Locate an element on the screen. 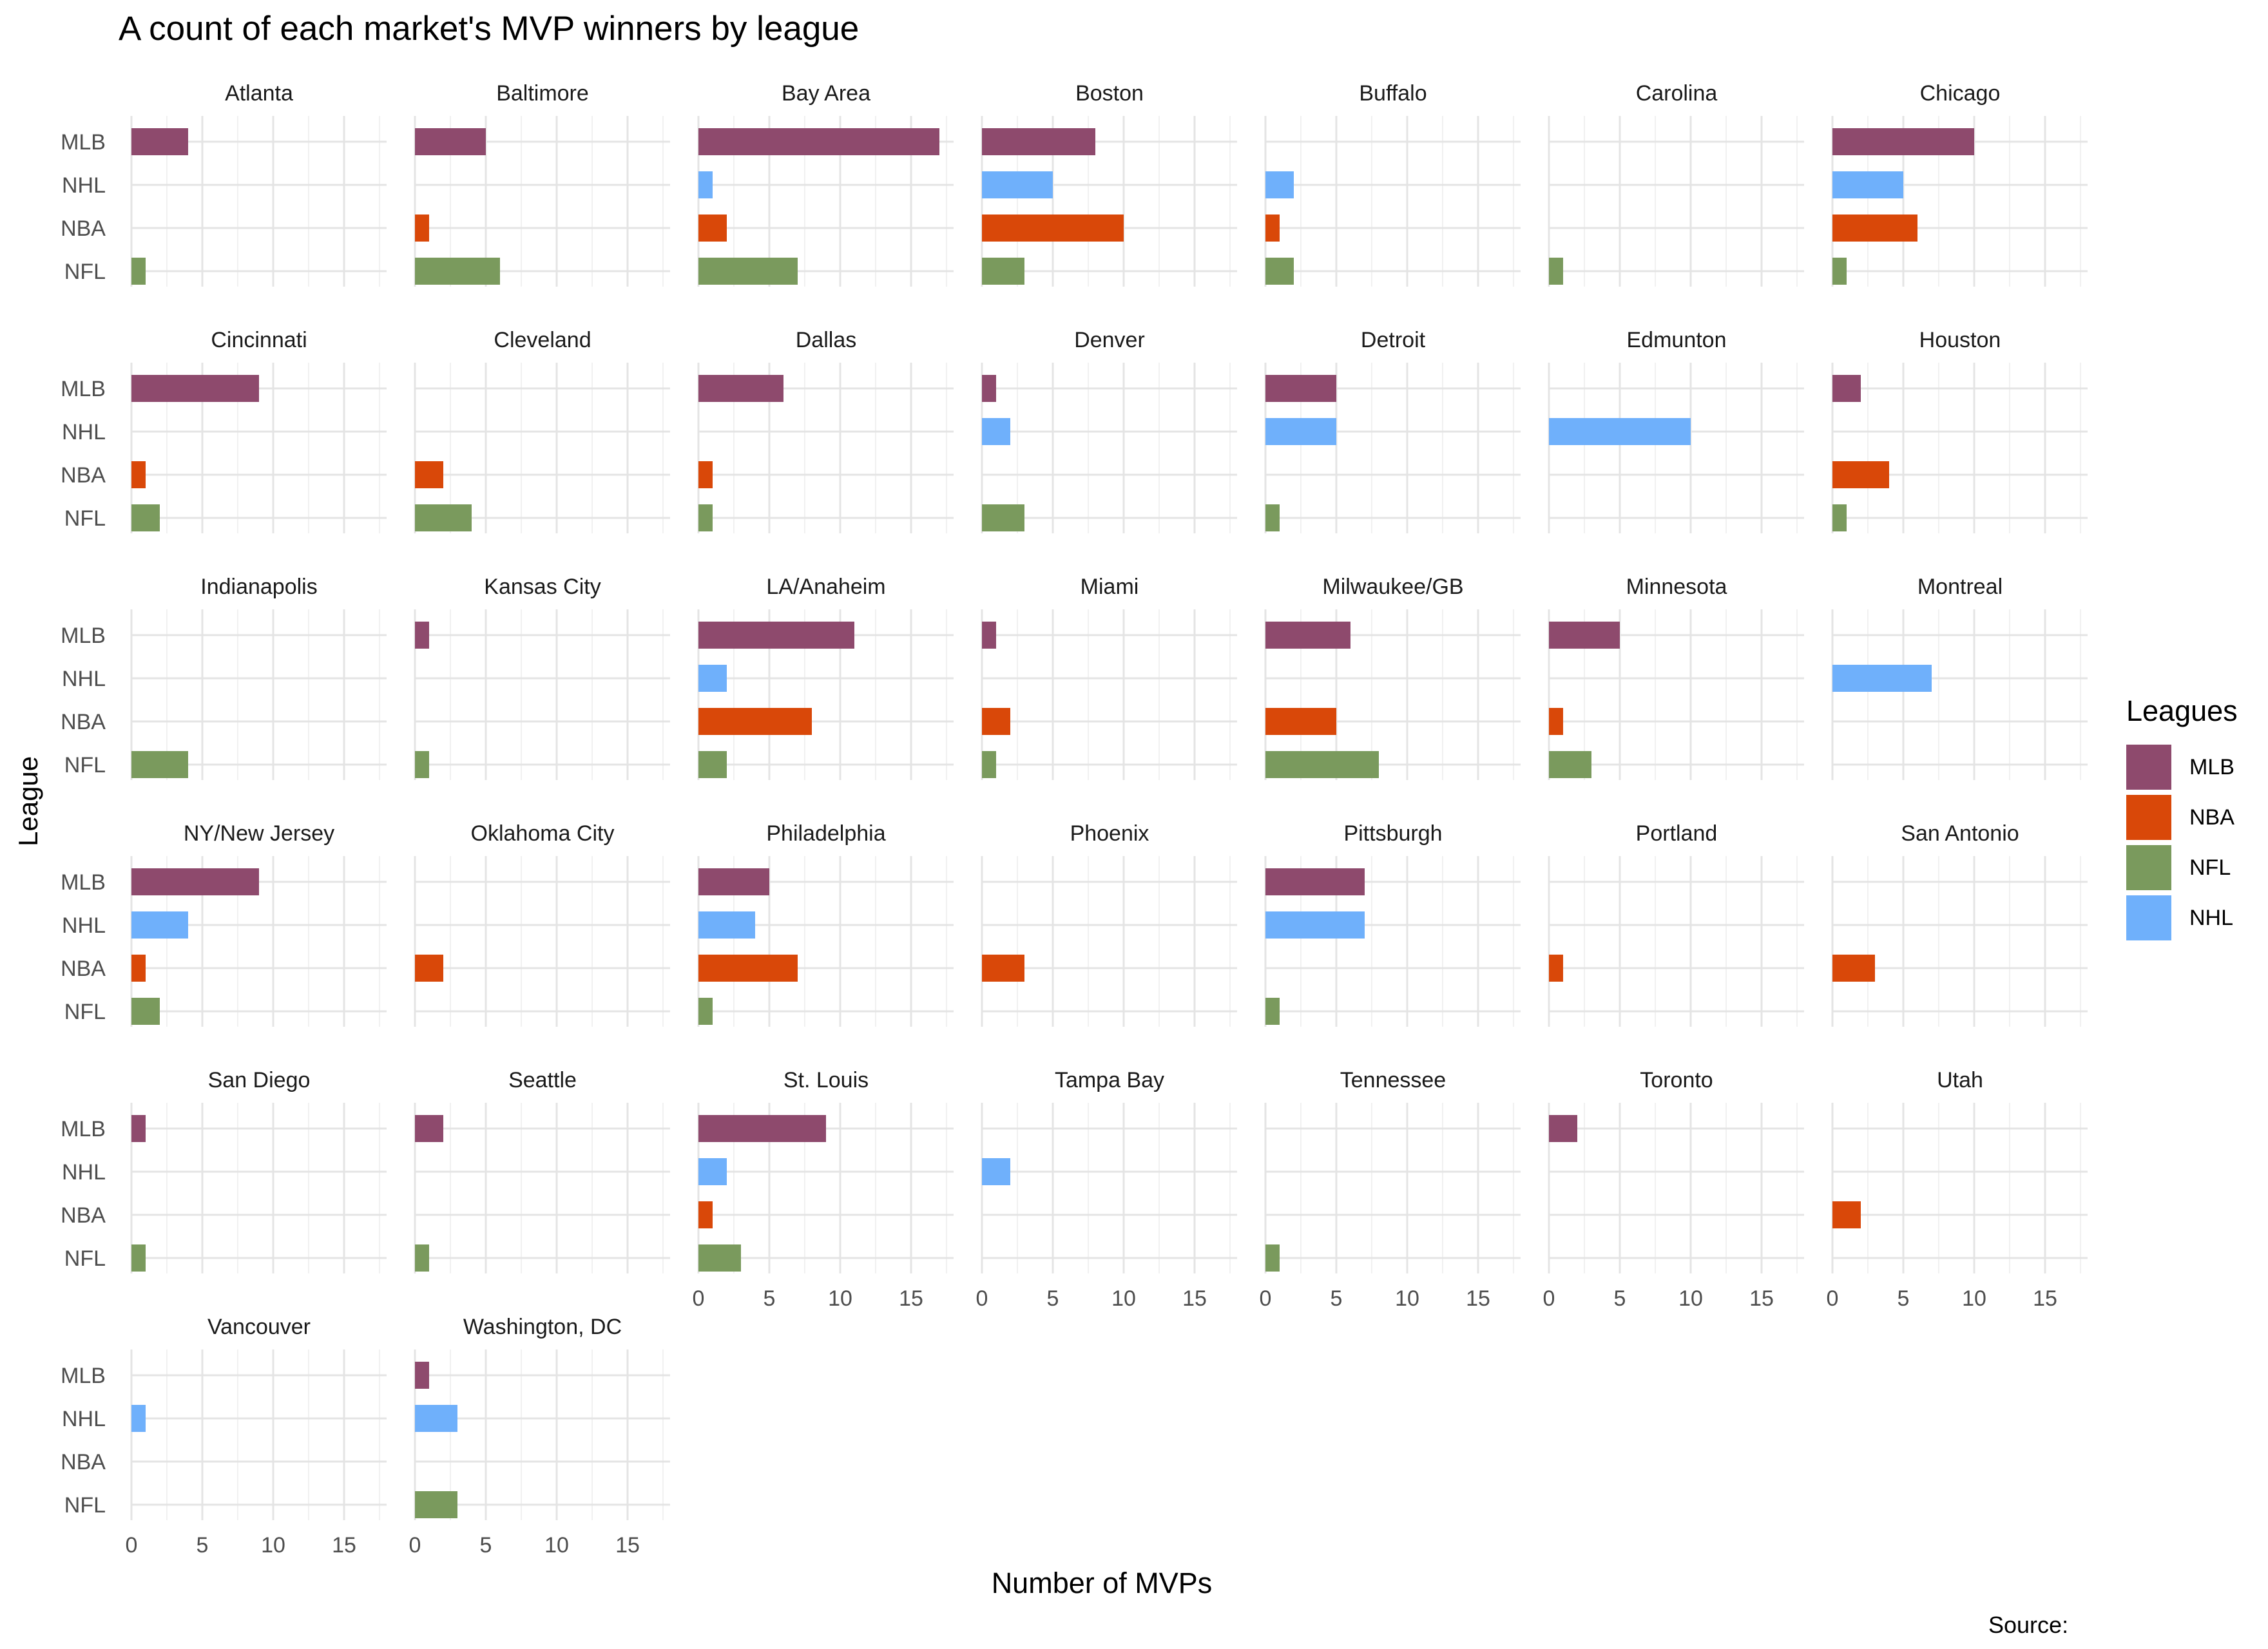  facet-panel: Buffalo is located at coordinates (1392, 184).